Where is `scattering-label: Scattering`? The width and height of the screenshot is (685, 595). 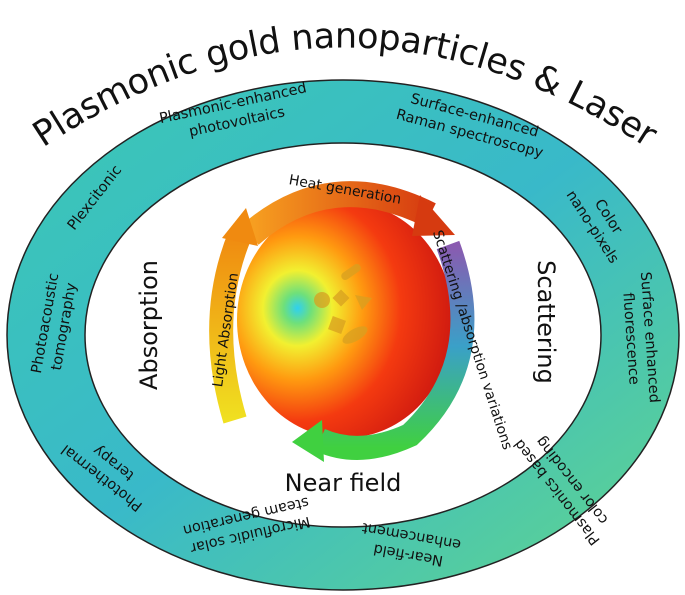
scattering-label: Scattering is located at coordinates (546, 322).